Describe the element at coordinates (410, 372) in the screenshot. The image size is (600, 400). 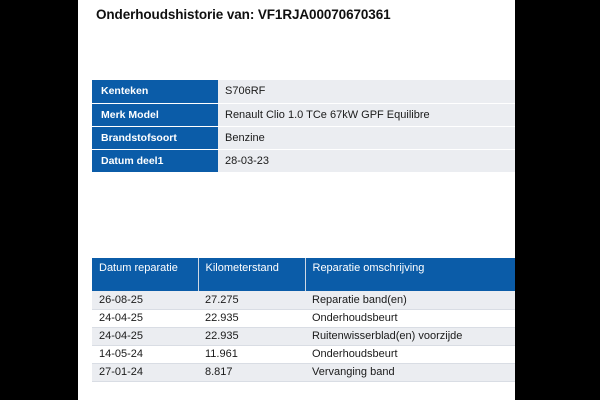
I see `cell-description: Vervanging band` at that location.